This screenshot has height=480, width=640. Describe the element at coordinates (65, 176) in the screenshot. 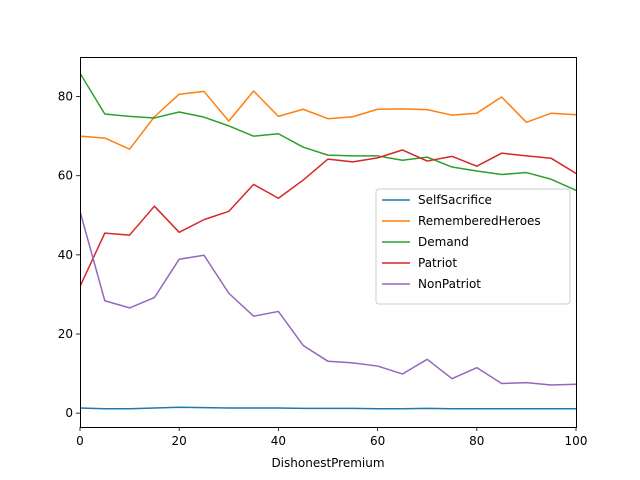

I see `y-tick-label: 60` at that location.